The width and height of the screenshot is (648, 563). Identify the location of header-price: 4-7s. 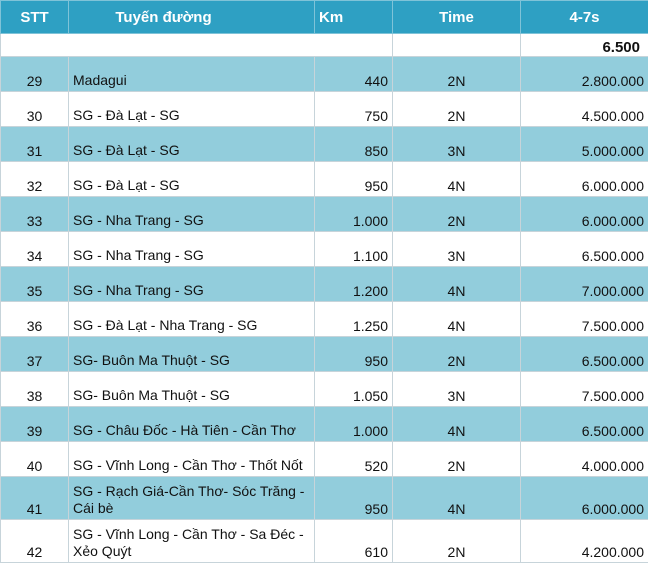
(584, 17).